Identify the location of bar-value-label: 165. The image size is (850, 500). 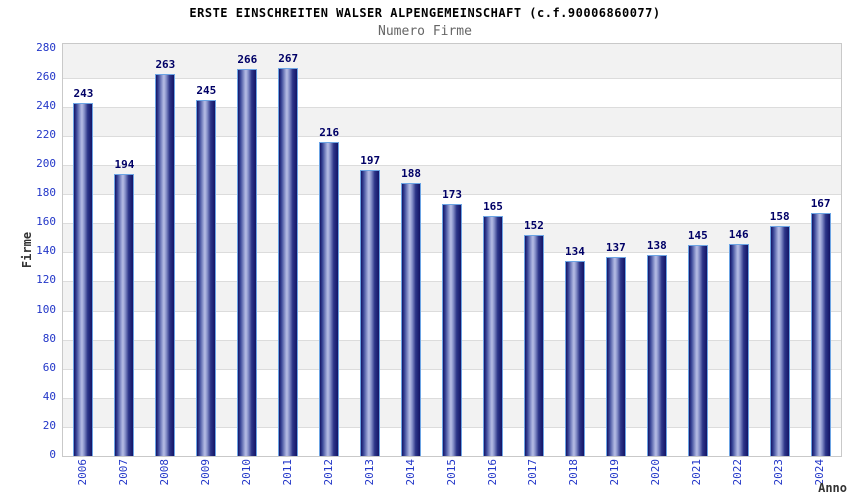
(493, 207).